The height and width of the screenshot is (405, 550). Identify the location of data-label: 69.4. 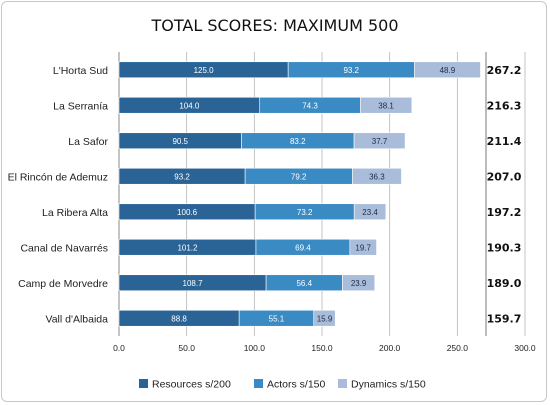
(303, 247).